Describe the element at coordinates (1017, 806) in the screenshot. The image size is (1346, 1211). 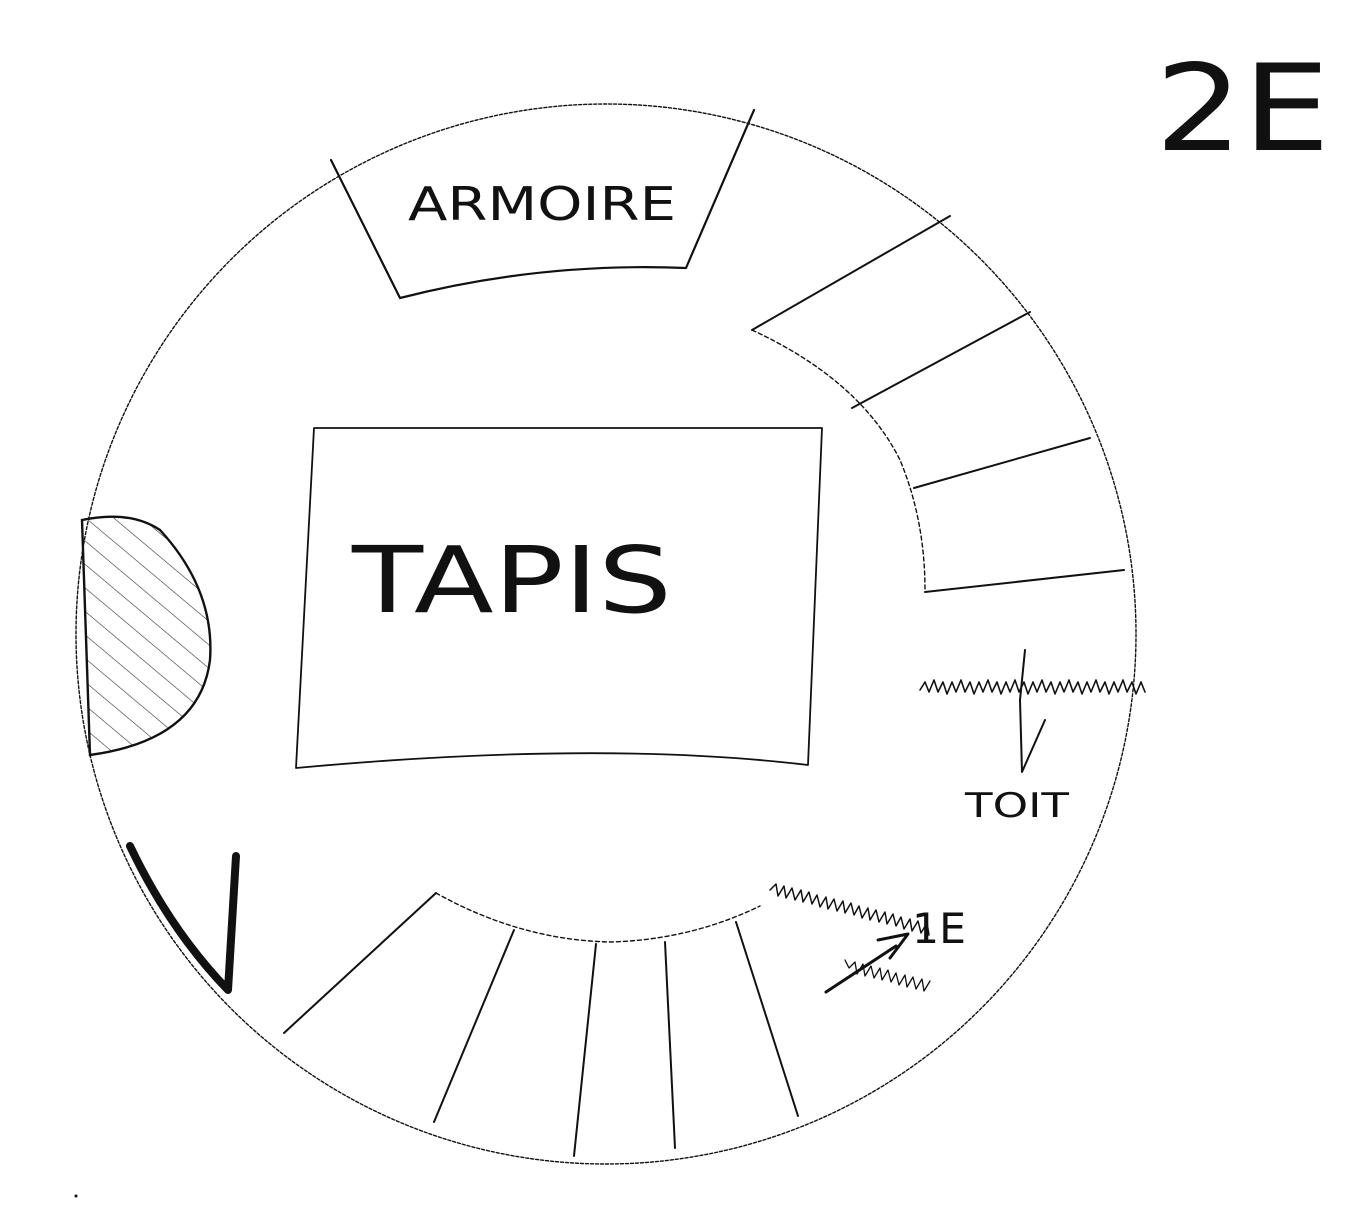
I see `roof-label: TOIT` at that location.